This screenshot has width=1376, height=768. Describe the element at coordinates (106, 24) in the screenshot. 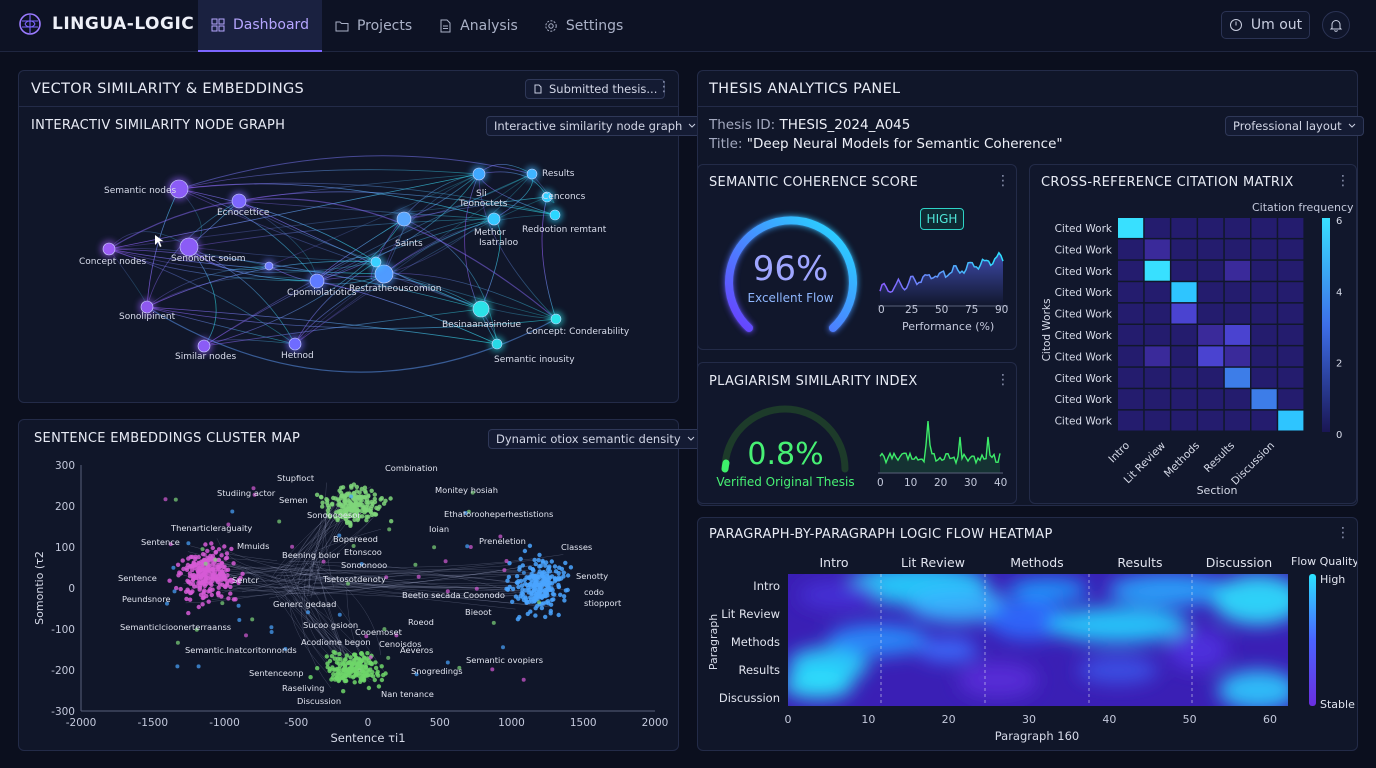

I see `app-logo: LINGUA-LOGIC` at that location.